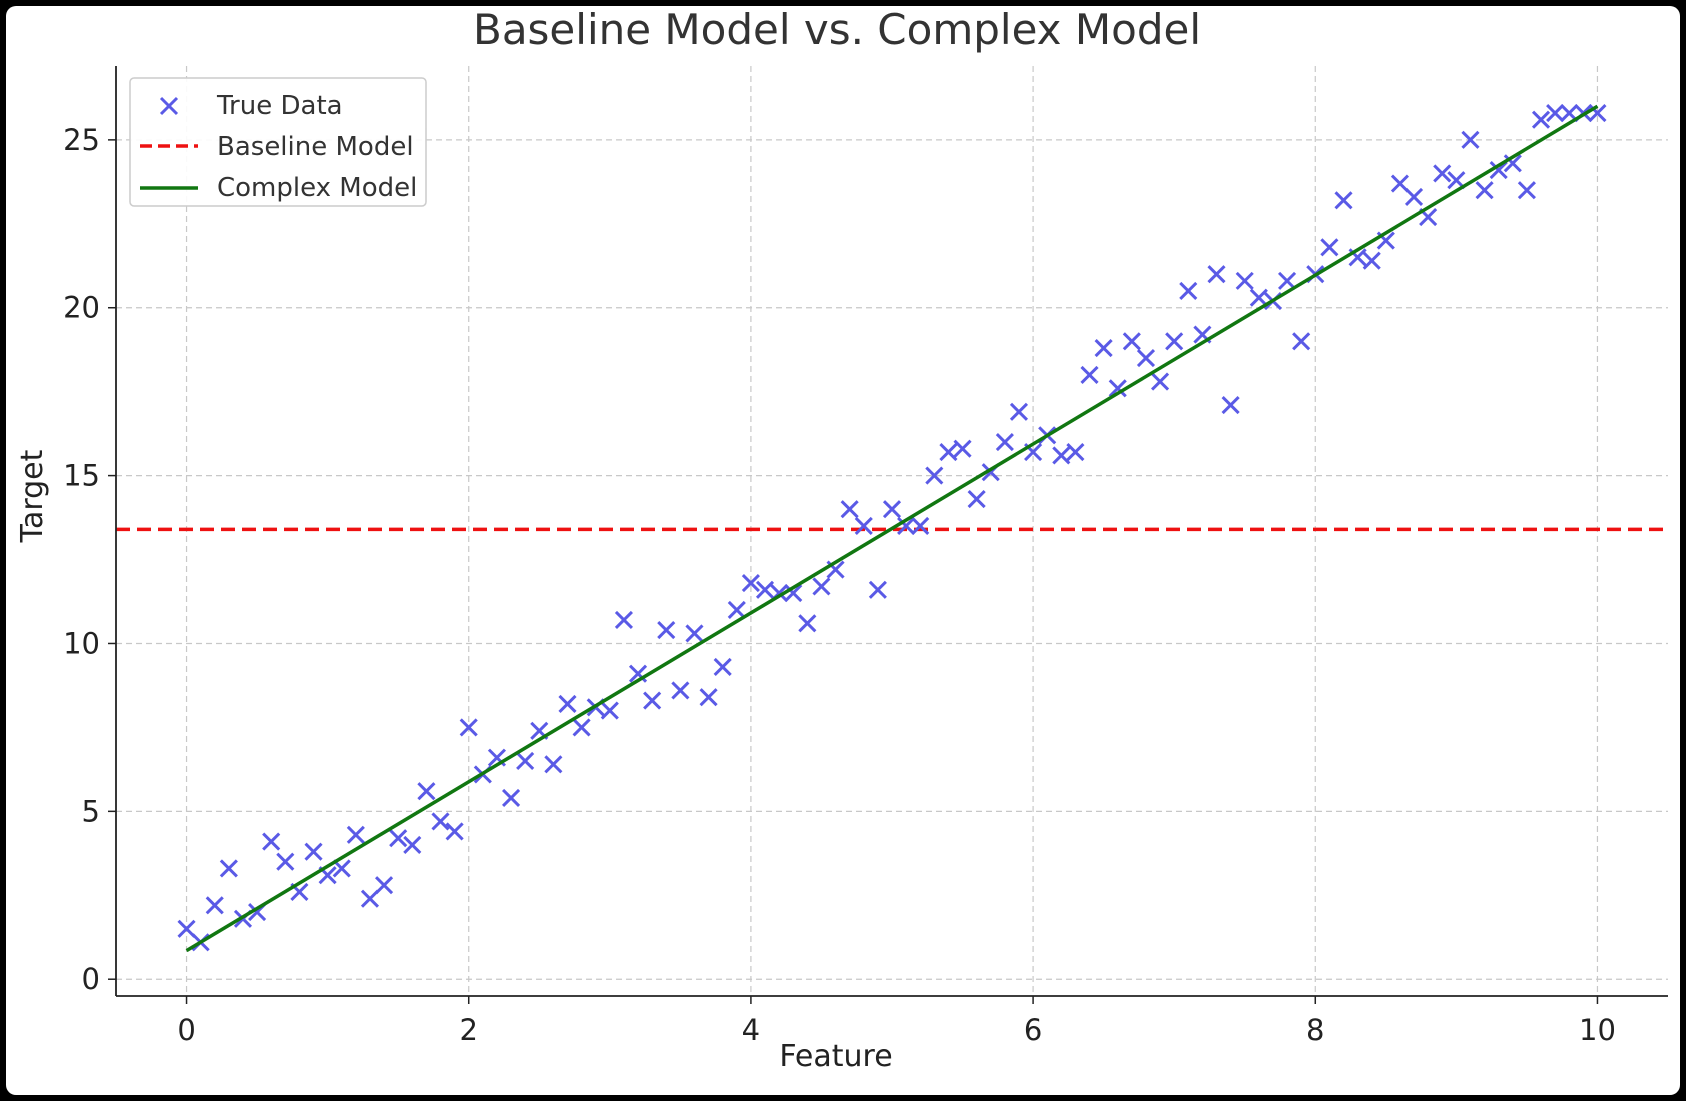 This screenshot has width=1686, height=1101. I want to click on x-axis-title: Feature, so click(835, 1056).